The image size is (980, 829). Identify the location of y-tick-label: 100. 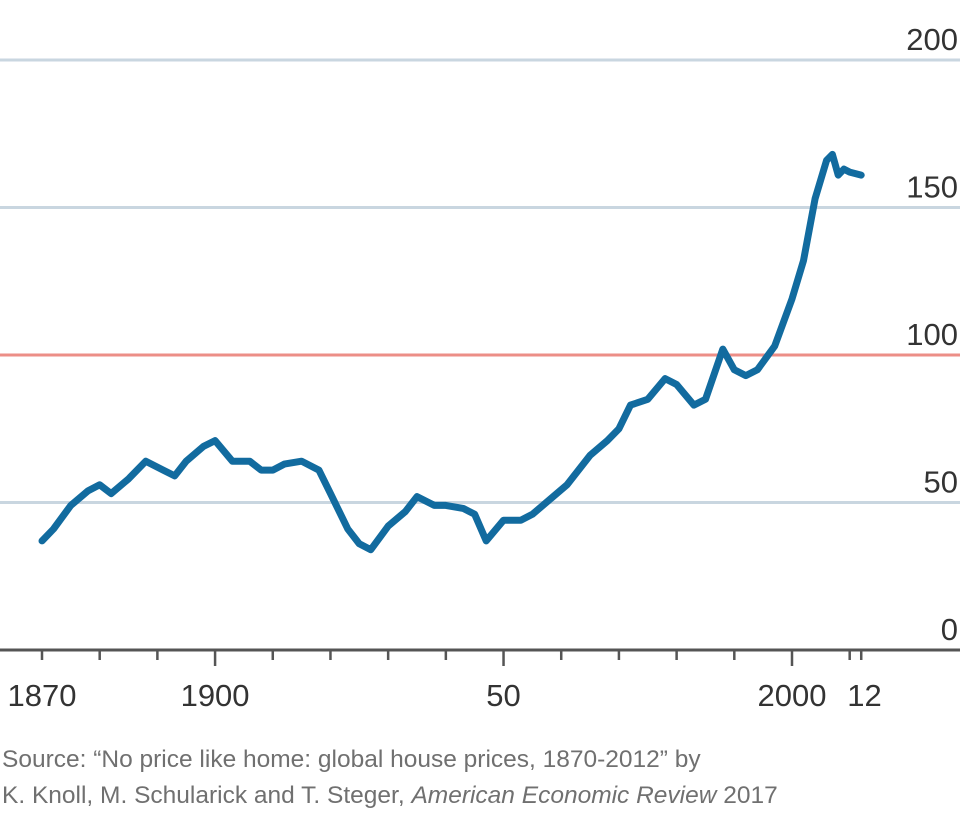
(932, 334).